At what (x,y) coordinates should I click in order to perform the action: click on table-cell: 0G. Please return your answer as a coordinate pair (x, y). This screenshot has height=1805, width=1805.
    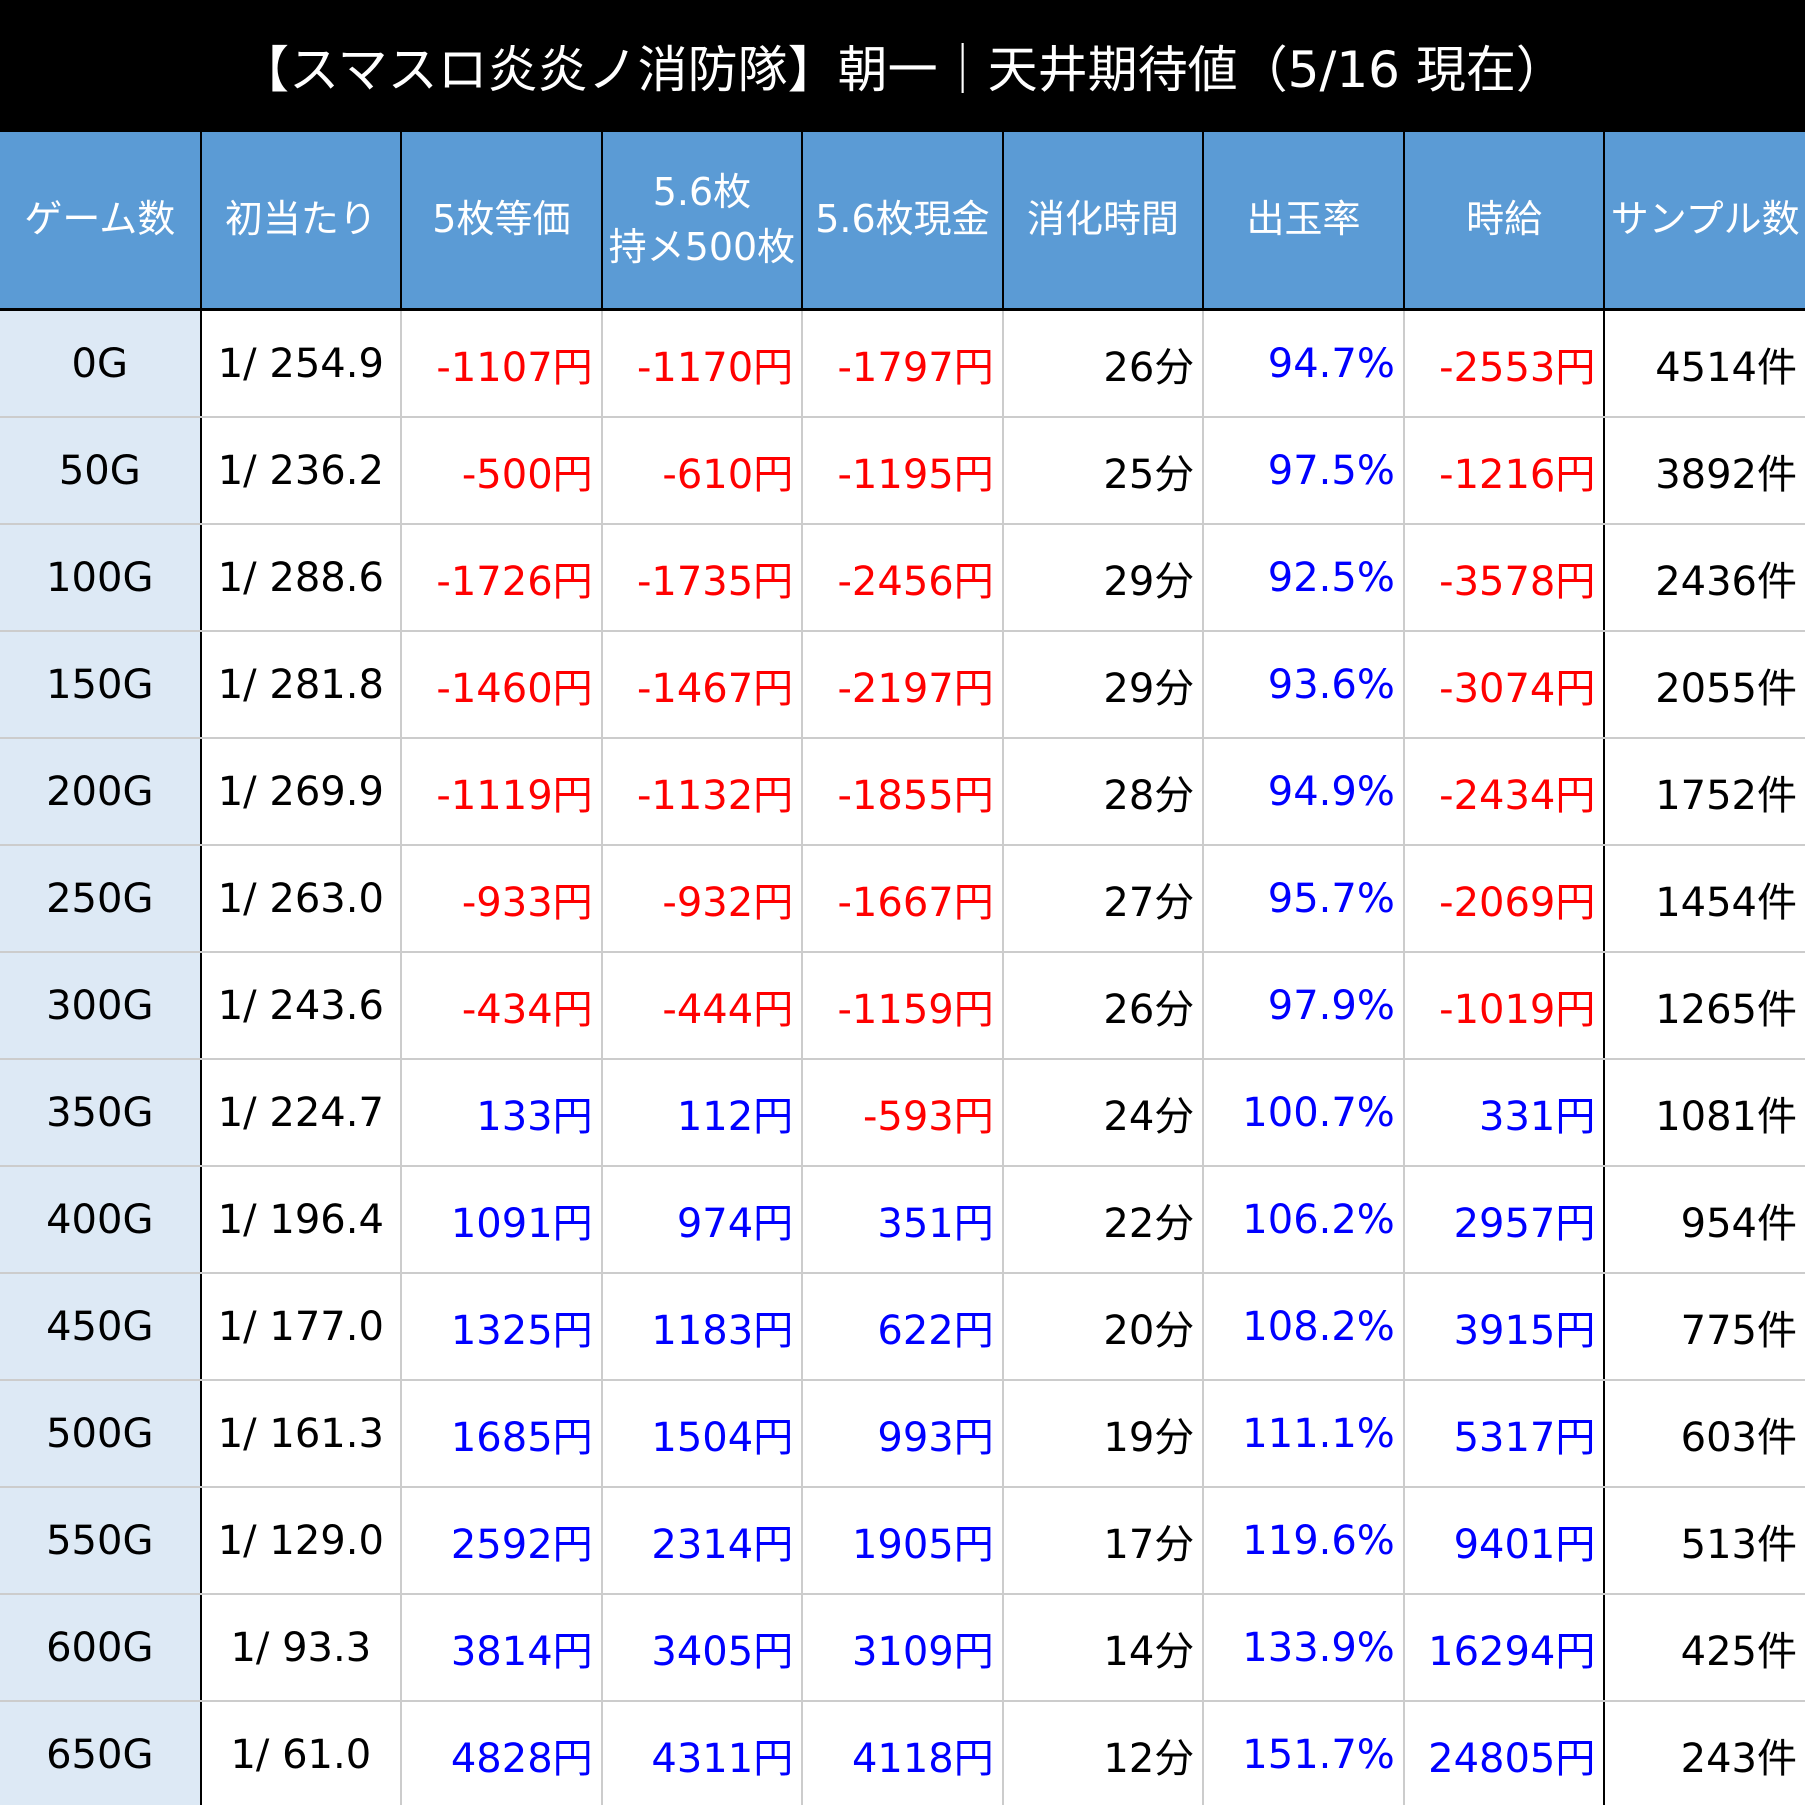
    Looking at the image, I should click on (101, 363).